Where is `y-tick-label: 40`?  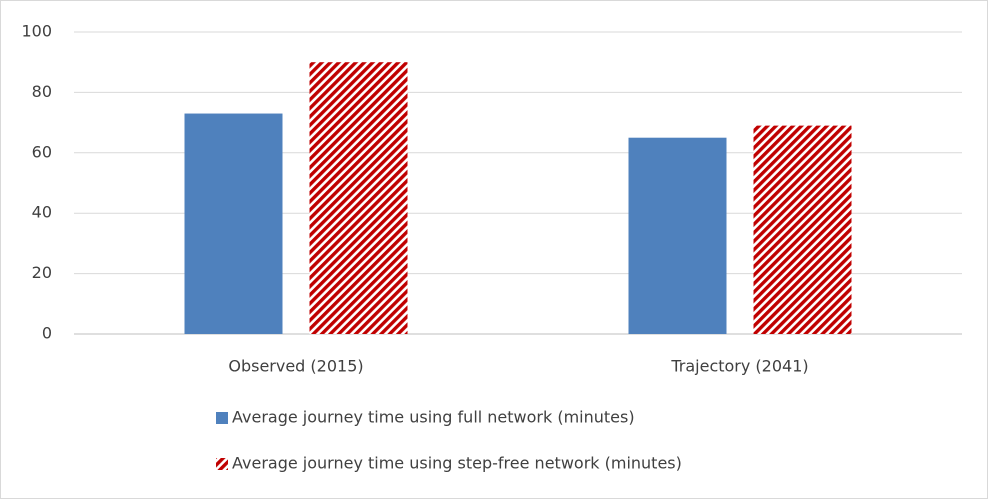
y-tick-label: 40 is located at coordinates (42, 212).